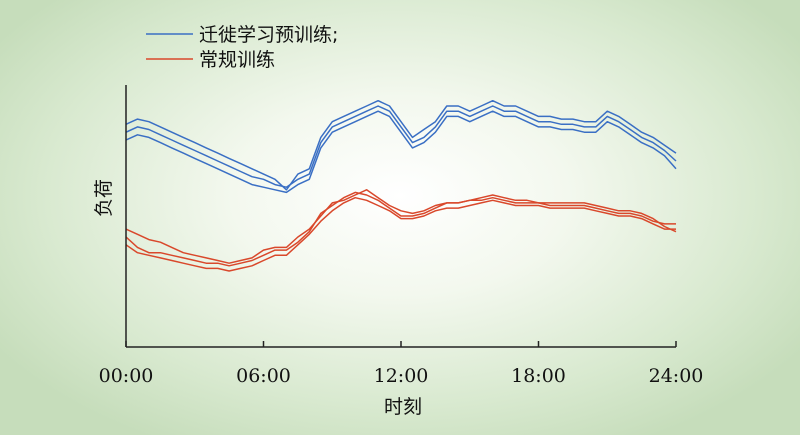  Describe the element at coordinates (676, 376) in the screenshot. I see `x-tick-label: 24:00` at that location.